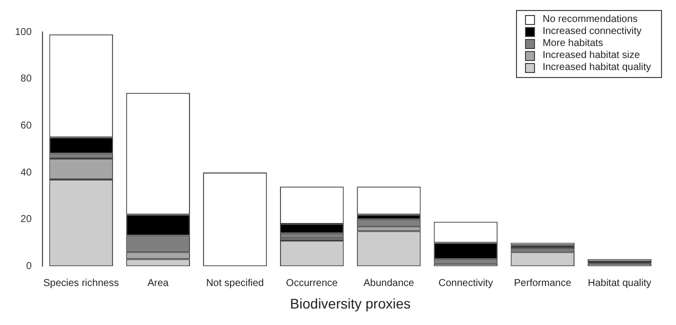 This screenshot has width=676, height=325. What do you see at coordinates (389, 283) in the screenshot?
I see `x-tick-label: Abundance` at bounding box center [389, 283].